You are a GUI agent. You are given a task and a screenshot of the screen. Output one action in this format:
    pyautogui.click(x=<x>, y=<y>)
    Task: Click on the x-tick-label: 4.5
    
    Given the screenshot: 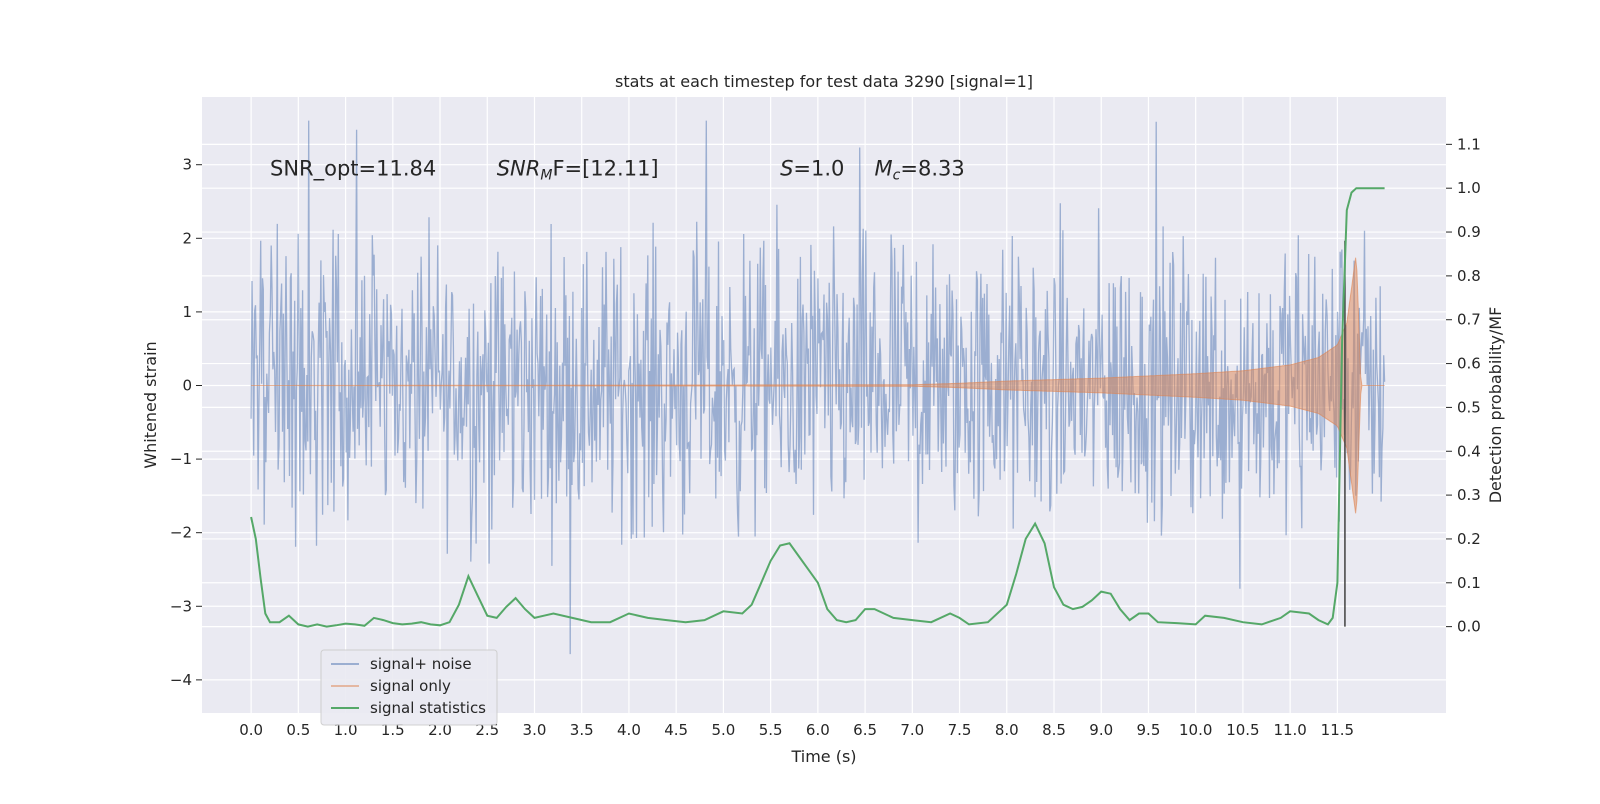 What is the action you would take?
    pyautogui.click(x=676, y=730)
    